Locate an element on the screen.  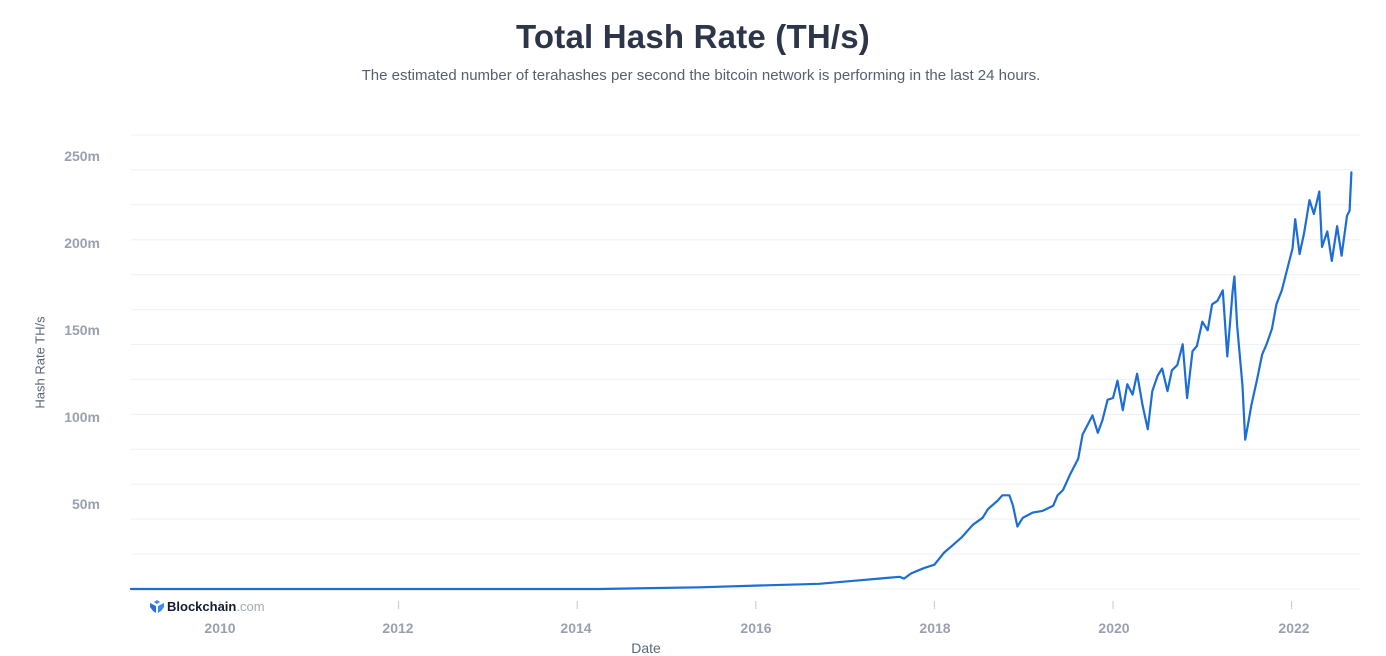
logo-name: Blockchain is located at coordinates (202, 606).